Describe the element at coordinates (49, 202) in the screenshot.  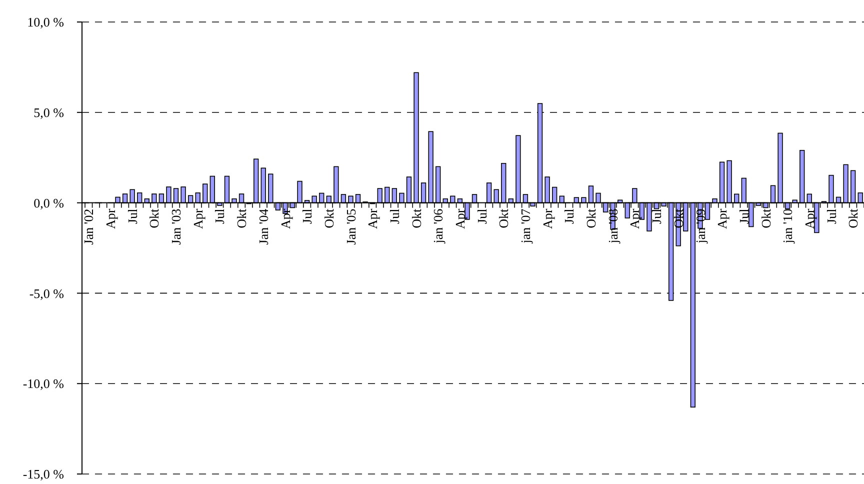
I see `y-tick-label: 0,0 %` at that location.